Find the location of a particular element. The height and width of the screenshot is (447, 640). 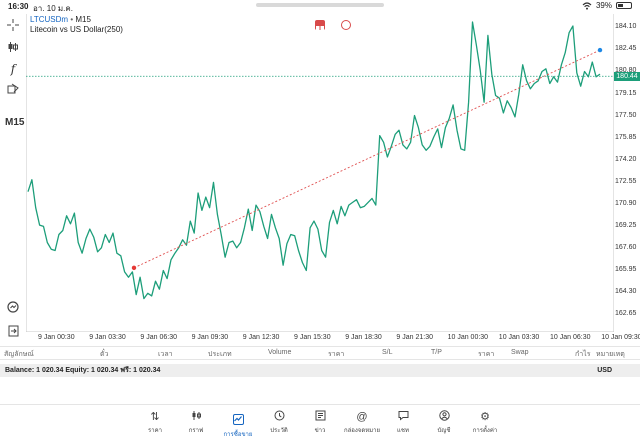

trend-start-handle is located at coordinates (134, 268).